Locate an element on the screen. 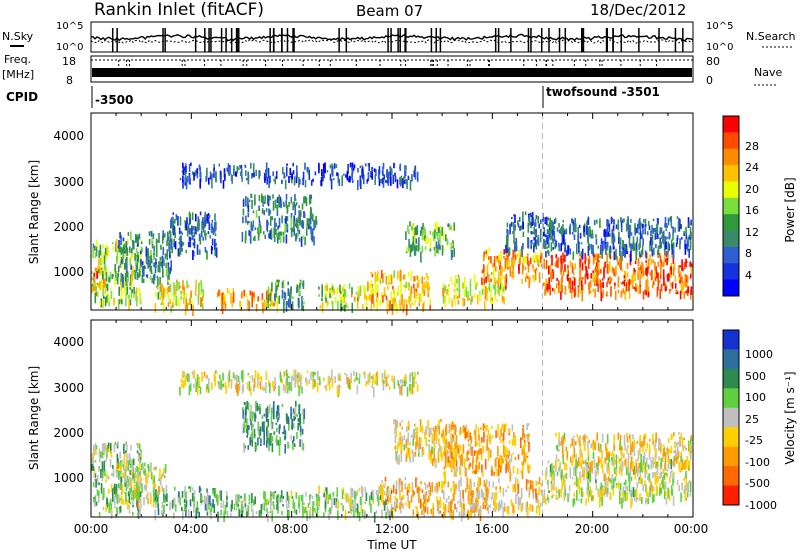  cpid-segment-1: -3500 is located at coordinates (114, 100).